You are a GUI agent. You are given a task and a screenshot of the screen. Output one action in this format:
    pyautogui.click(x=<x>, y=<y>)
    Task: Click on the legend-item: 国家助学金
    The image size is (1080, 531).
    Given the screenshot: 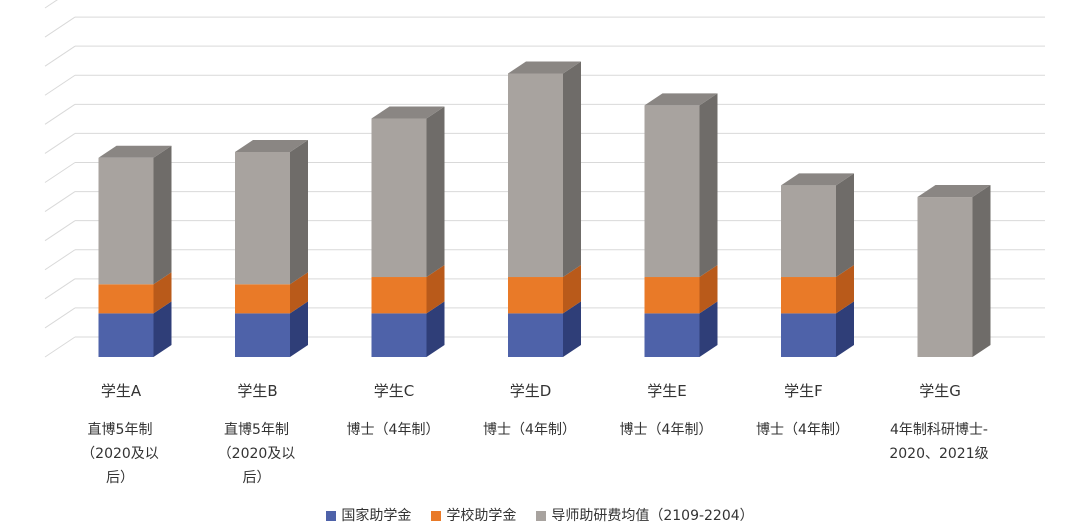 What is the action you would take?
    pyautogui.click(x=368, y=515)
    